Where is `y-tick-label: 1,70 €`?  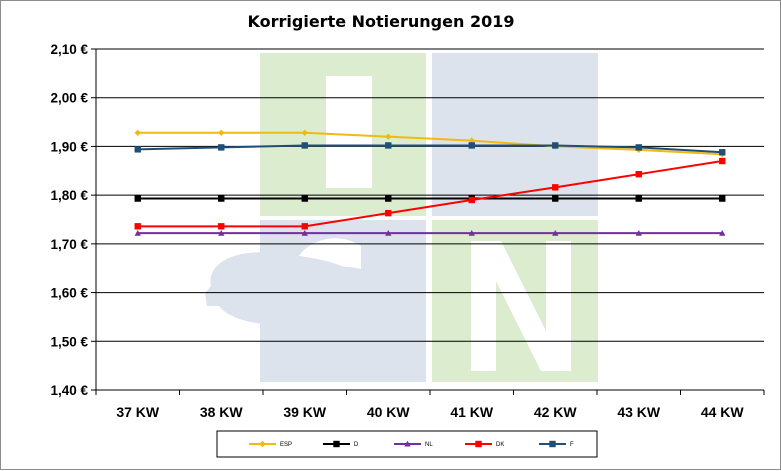
y-tick-label: 1,70 € is located at coordinates (69, 244).